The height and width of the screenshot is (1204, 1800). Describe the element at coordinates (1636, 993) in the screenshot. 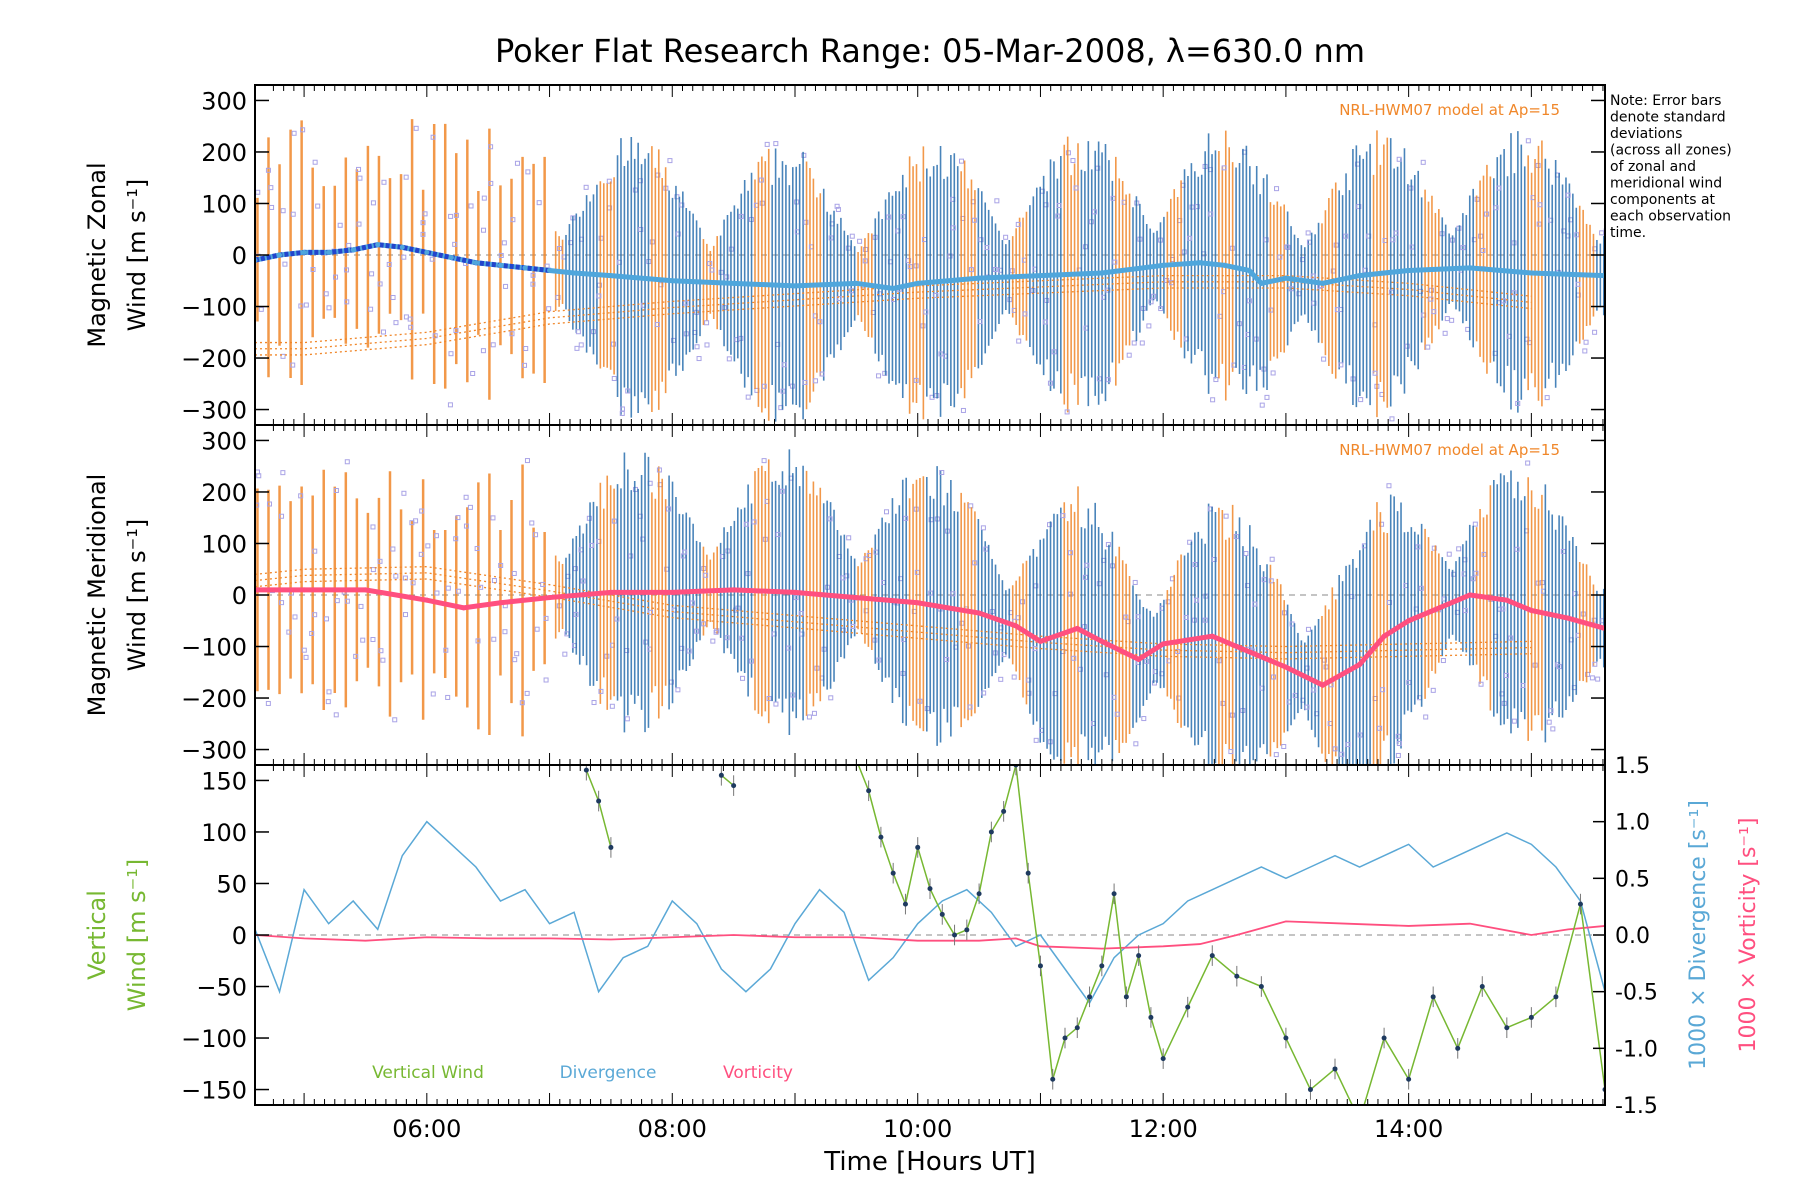

I see `right-tick-label: -0.5` at that location.